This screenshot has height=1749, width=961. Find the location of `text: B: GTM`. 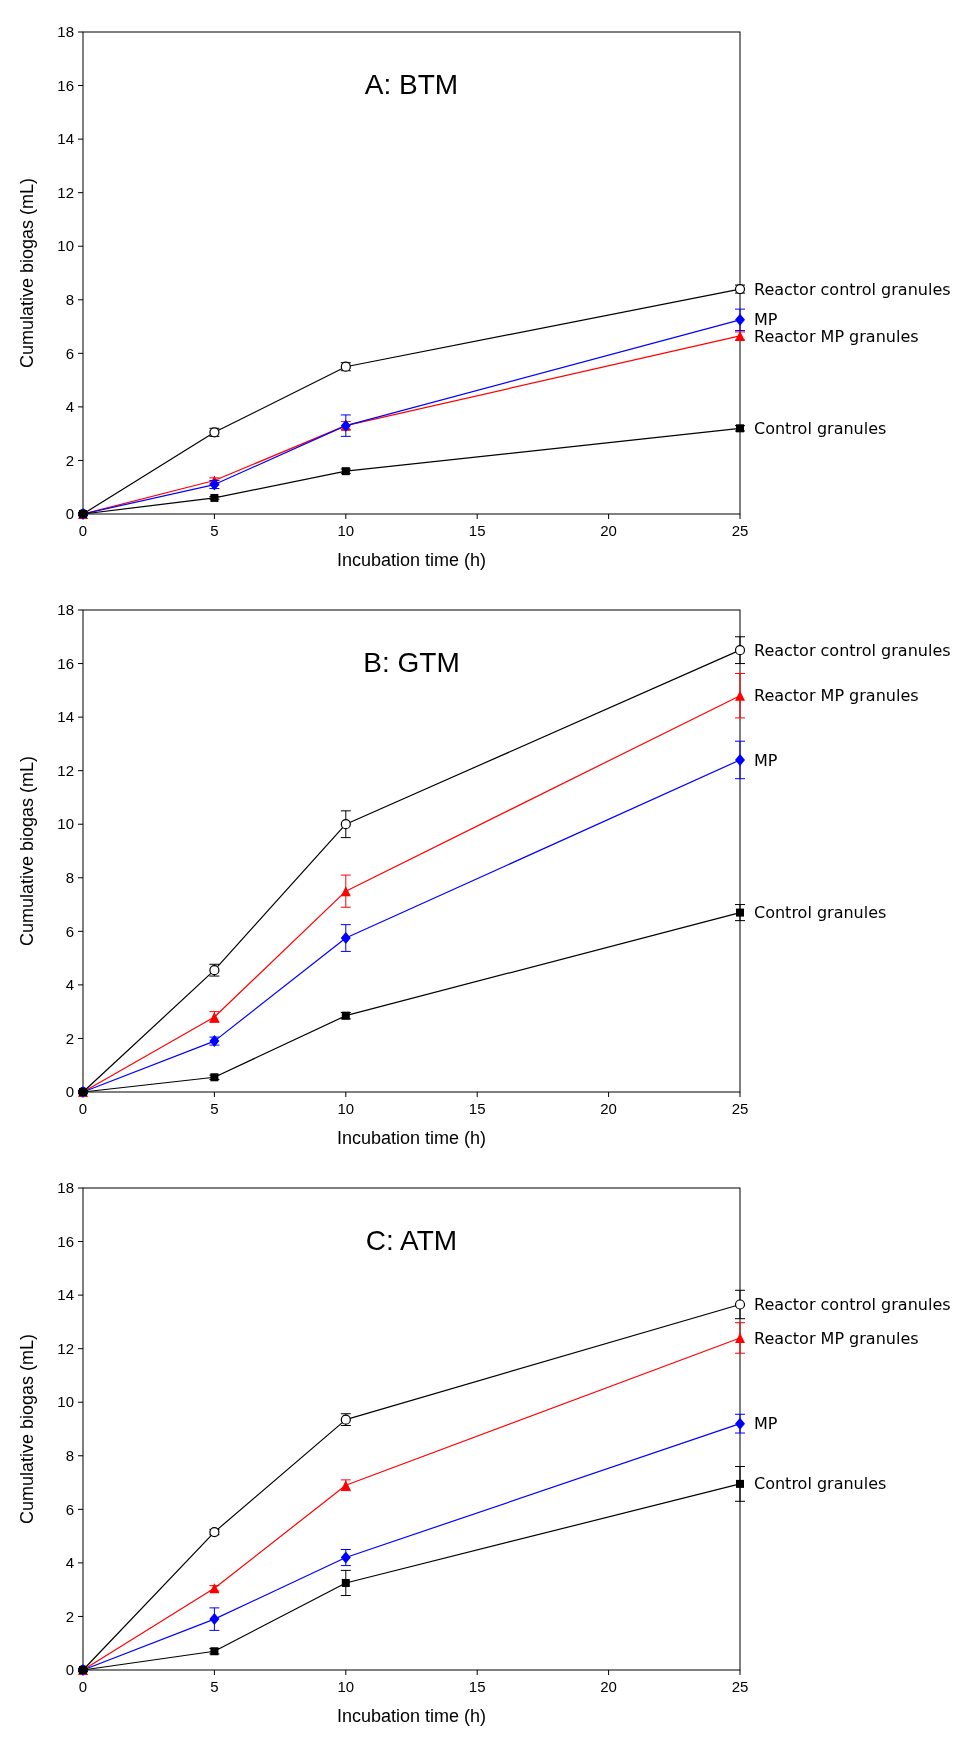

text: B: GTM is located at coordinates (411, 662).